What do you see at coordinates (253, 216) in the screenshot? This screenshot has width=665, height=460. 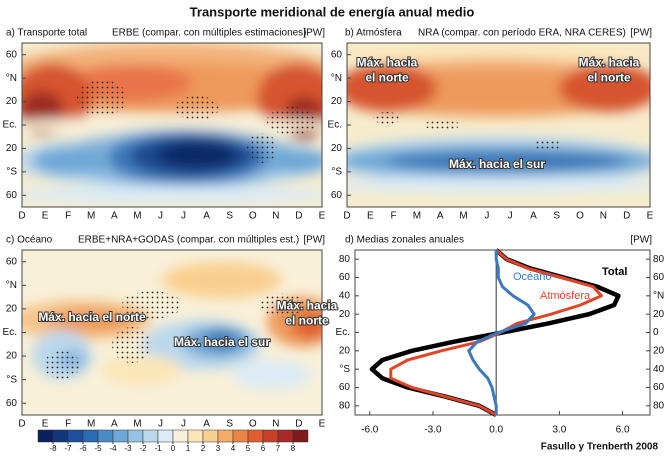 I see `x-tick-label: O` at bounding box center [253, 216].